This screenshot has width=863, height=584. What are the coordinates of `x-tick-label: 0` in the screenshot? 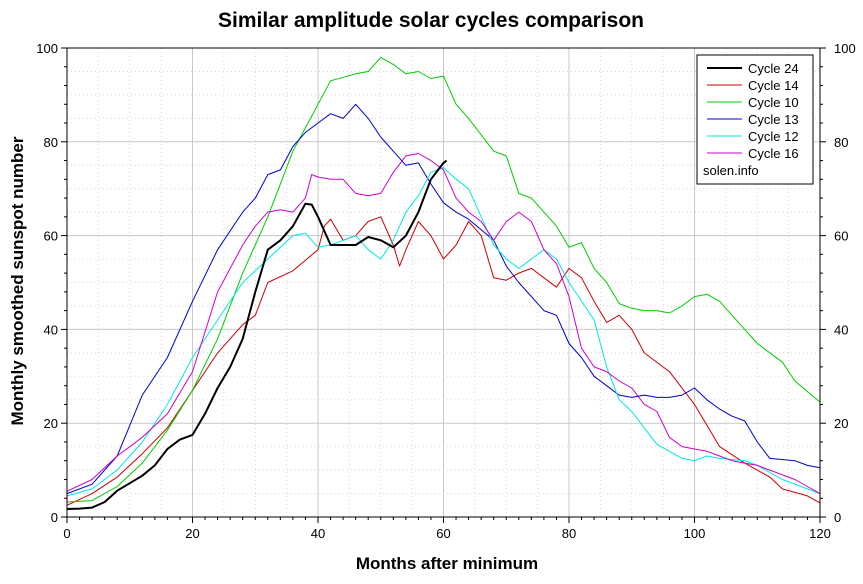 It's located at (66, 533).